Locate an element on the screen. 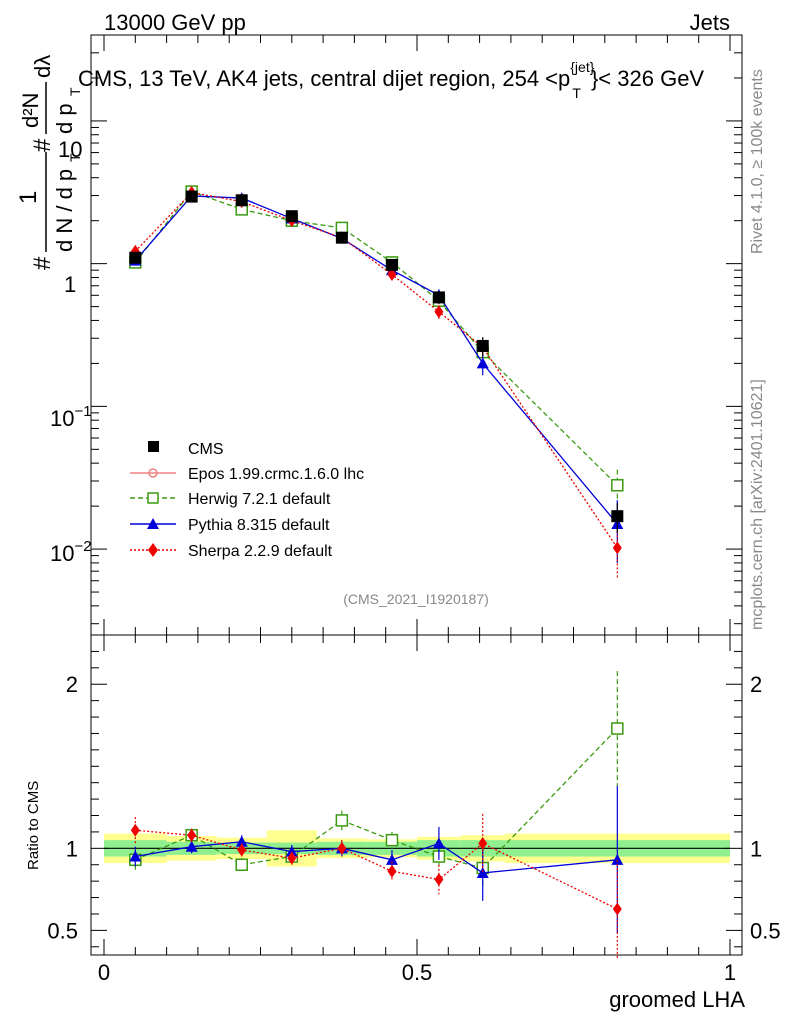  ytick-label-1: 1 is located at coordinates (70, 284).